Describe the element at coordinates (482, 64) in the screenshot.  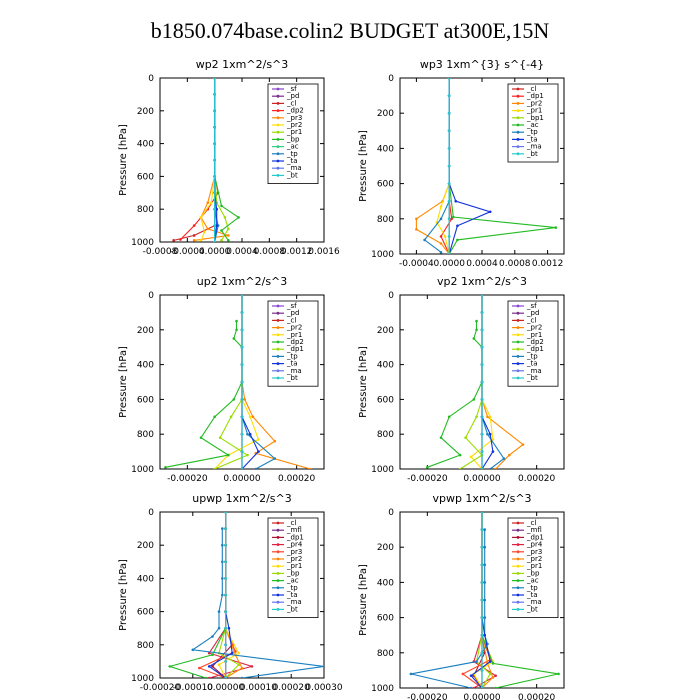
I see `panel-title: wp3 1xm^{3} s^{-4}` at that location.